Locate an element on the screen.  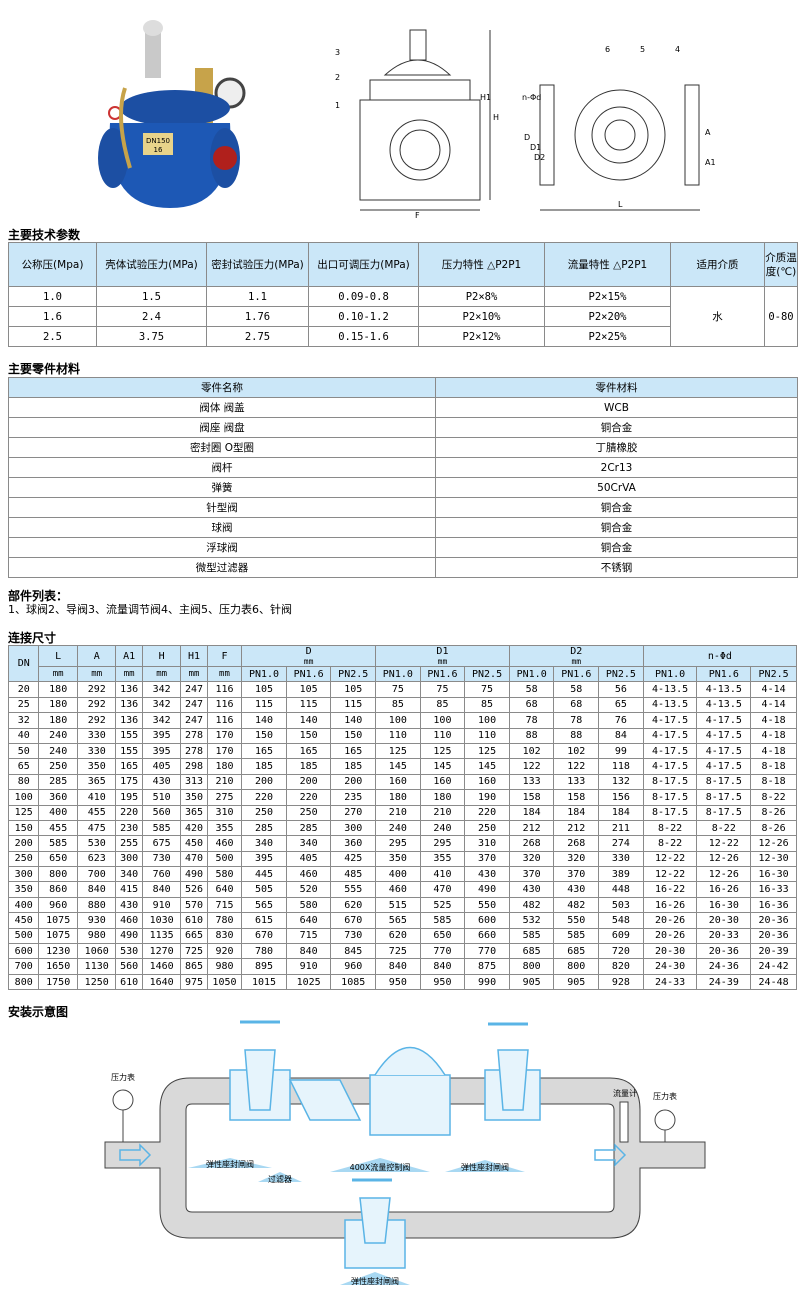
table-cell: 640 is located at coordinates (224, 889).